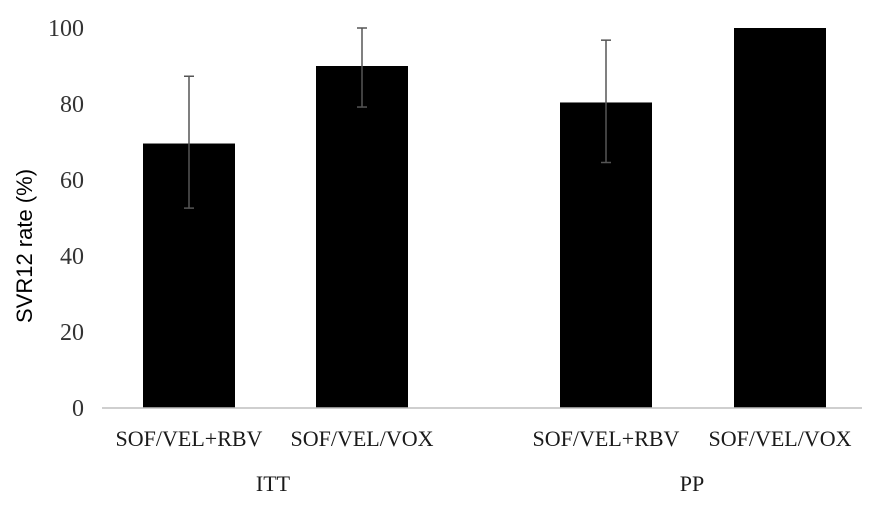  I want to click on y-tick-label: 20, so click(72, 333).